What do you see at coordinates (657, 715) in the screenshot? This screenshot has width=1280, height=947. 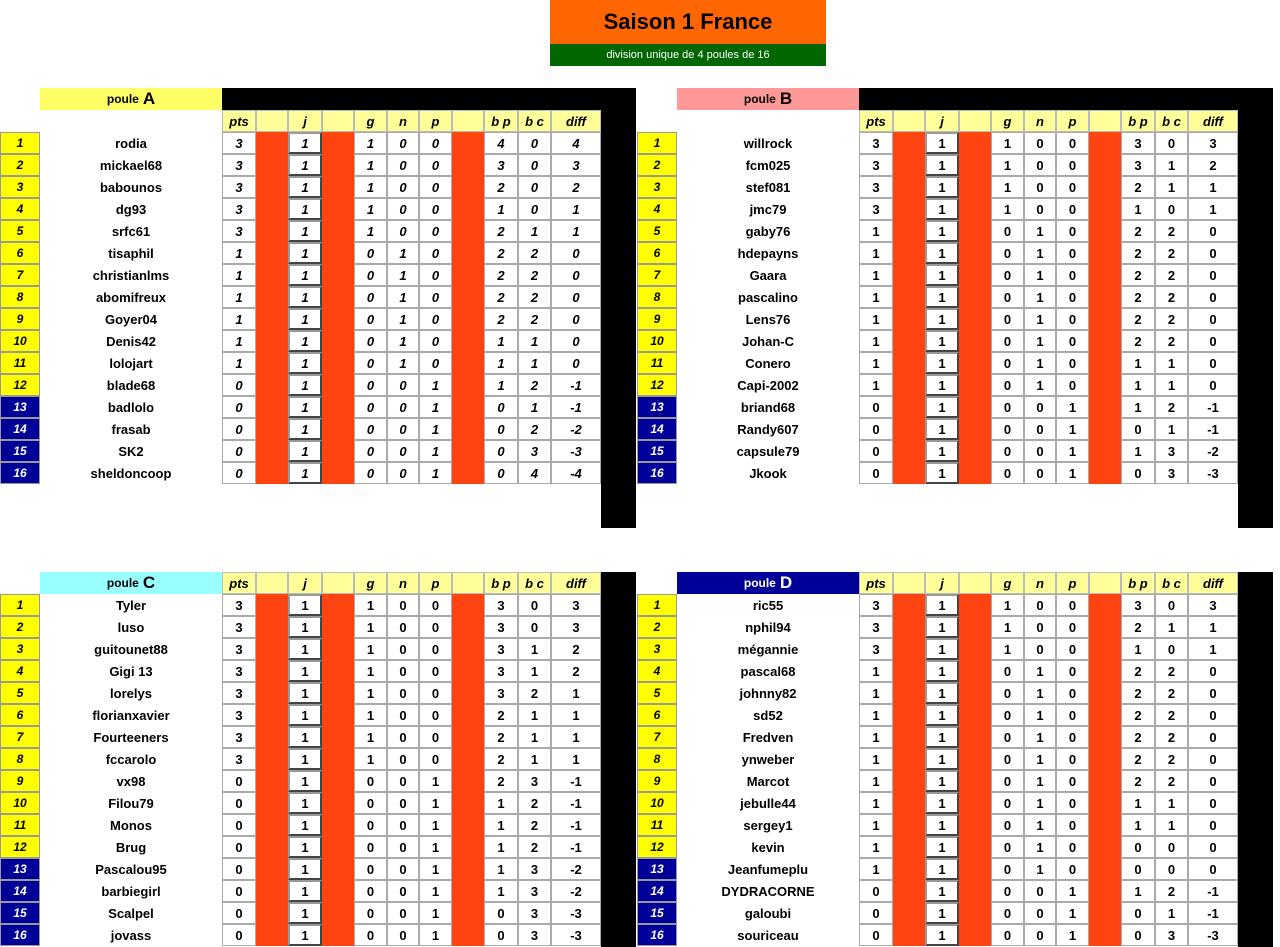 I see `rank-cell: 6` at bounding box center [657, 715].